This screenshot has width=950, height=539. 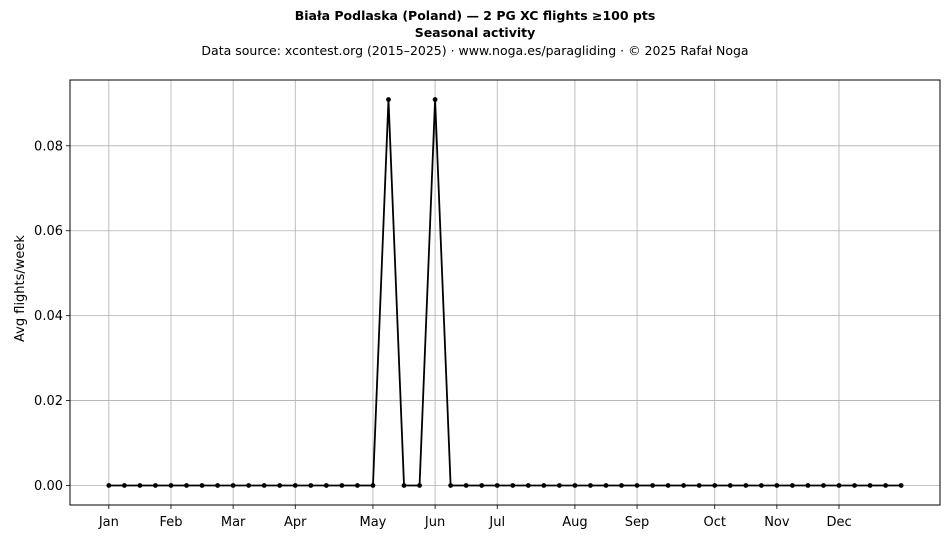 I want to click on x-tick-label: Jan, so click(x=108, y=522).